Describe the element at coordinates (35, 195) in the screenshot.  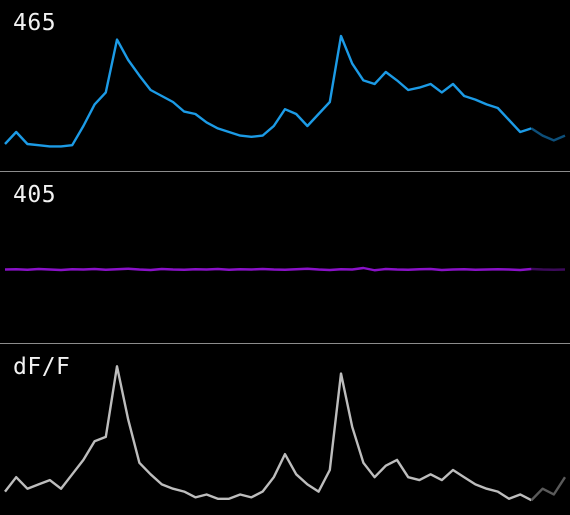
I see `panel-title-405: 405` at that location.